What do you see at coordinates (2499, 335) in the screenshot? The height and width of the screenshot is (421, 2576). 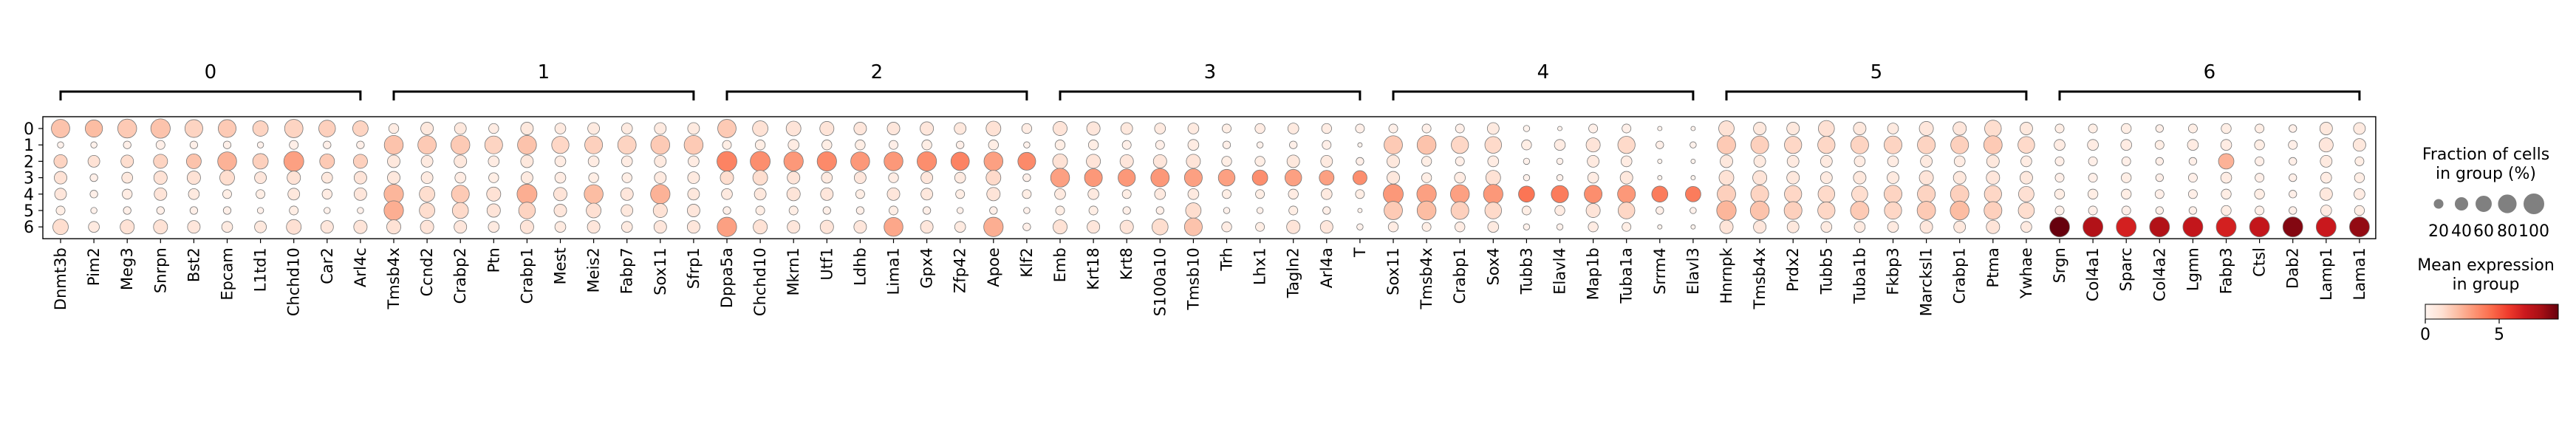 I see `colorbar-tick-label: 5` at bounding box center [2499, 335].